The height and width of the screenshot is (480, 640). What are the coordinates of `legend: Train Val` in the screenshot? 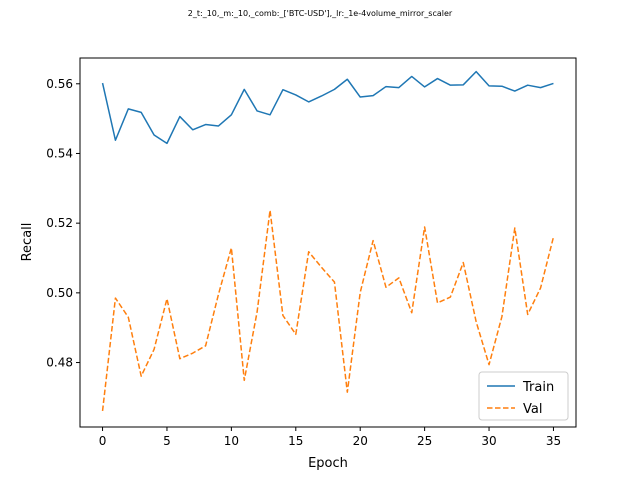 It's located at (523, 396).